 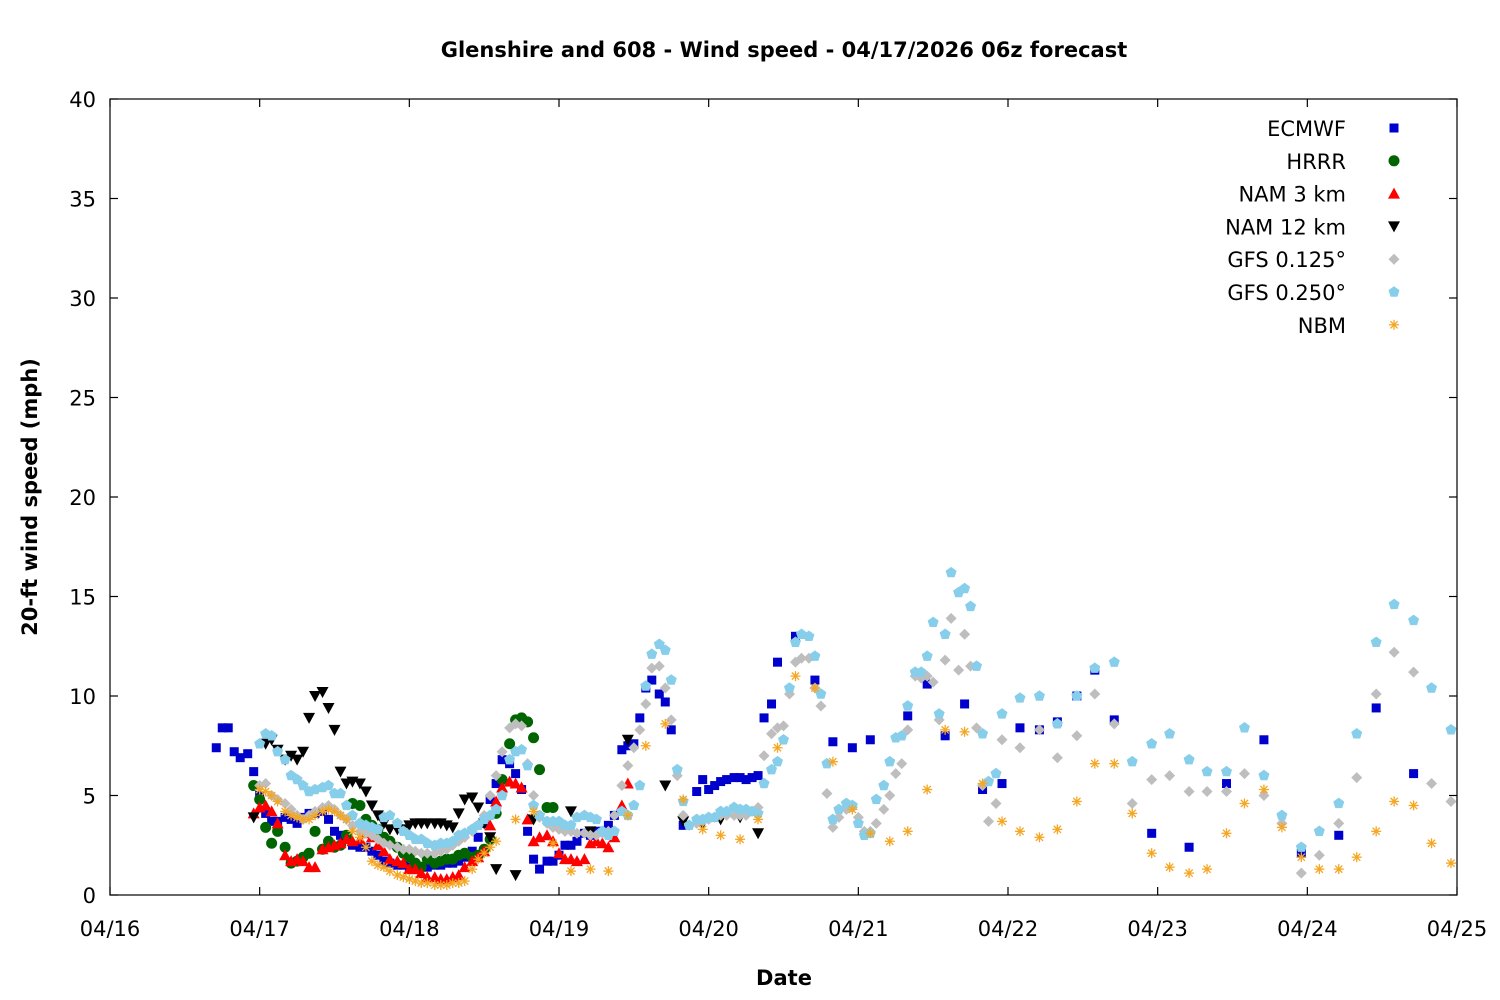 What do you see at coordinates (1322, 326) in the screenshot?
I see `legend-label: NBM` at bounding box center [1322, 326].